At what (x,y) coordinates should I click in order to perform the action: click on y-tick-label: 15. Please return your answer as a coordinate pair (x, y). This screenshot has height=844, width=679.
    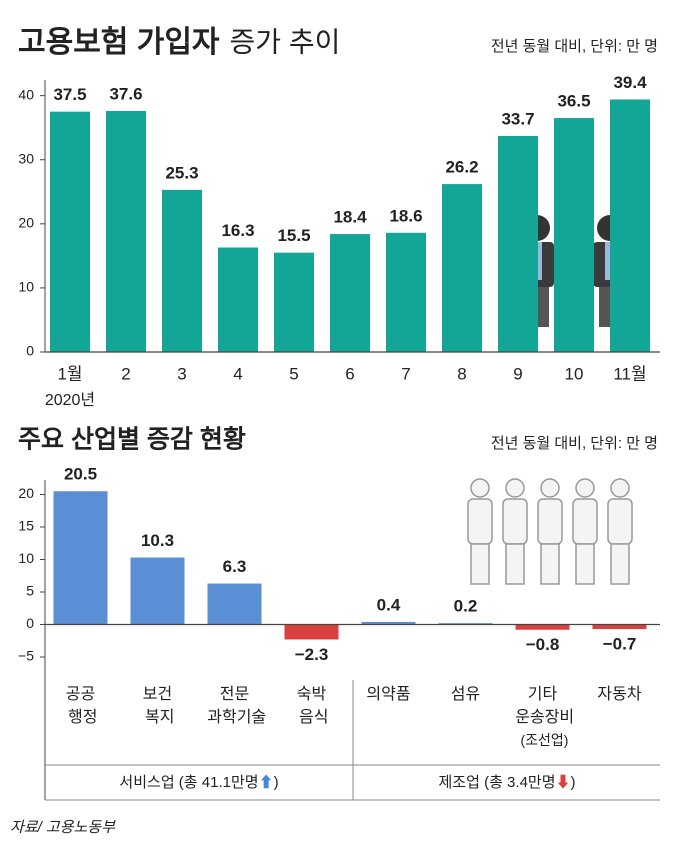
    Looking at the image, I should click on (26, 526).